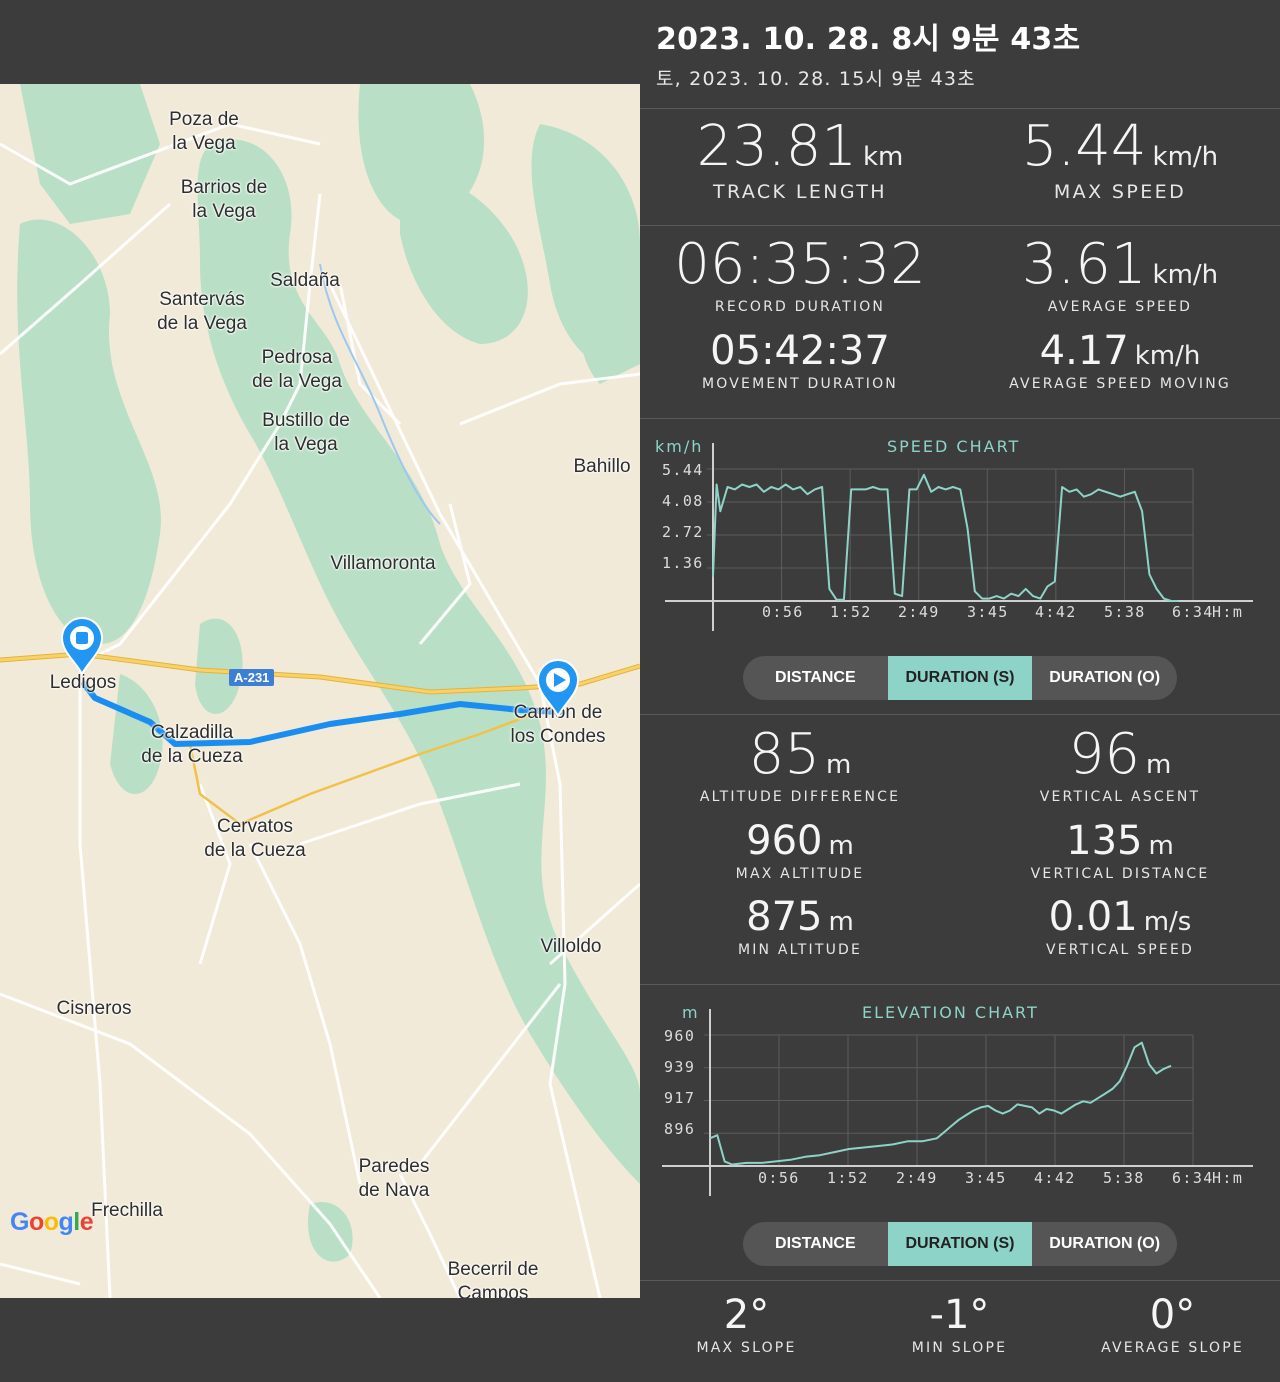 The width and height of the screenshot is (1280, 1382). I want to click on speed-y-tick: 2.72, so click(683, 532).